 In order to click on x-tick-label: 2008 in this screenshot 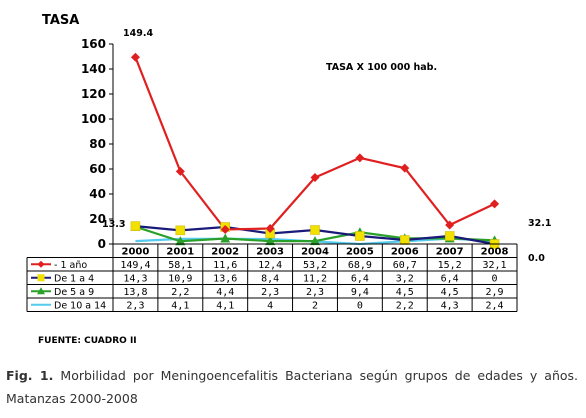, I will do `click(495, 252)`.